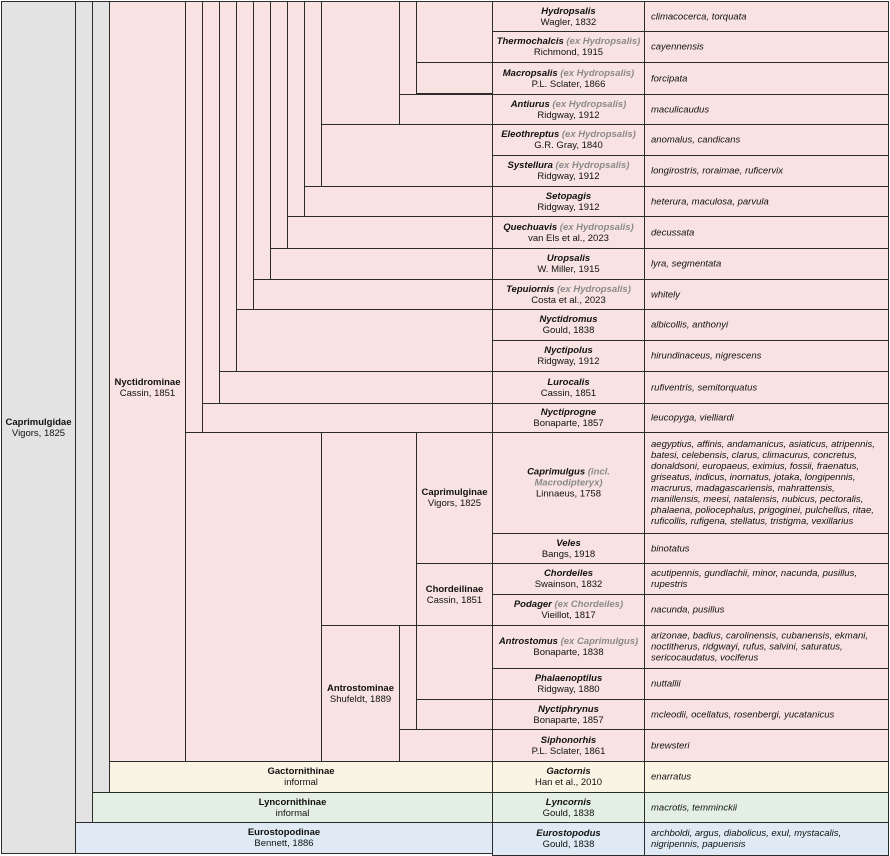  Describe the element at coordinates (568, 134) in the screenshot. I see `genus-name-line: Eleothreptus (ex Hydropsalis)` at that location.